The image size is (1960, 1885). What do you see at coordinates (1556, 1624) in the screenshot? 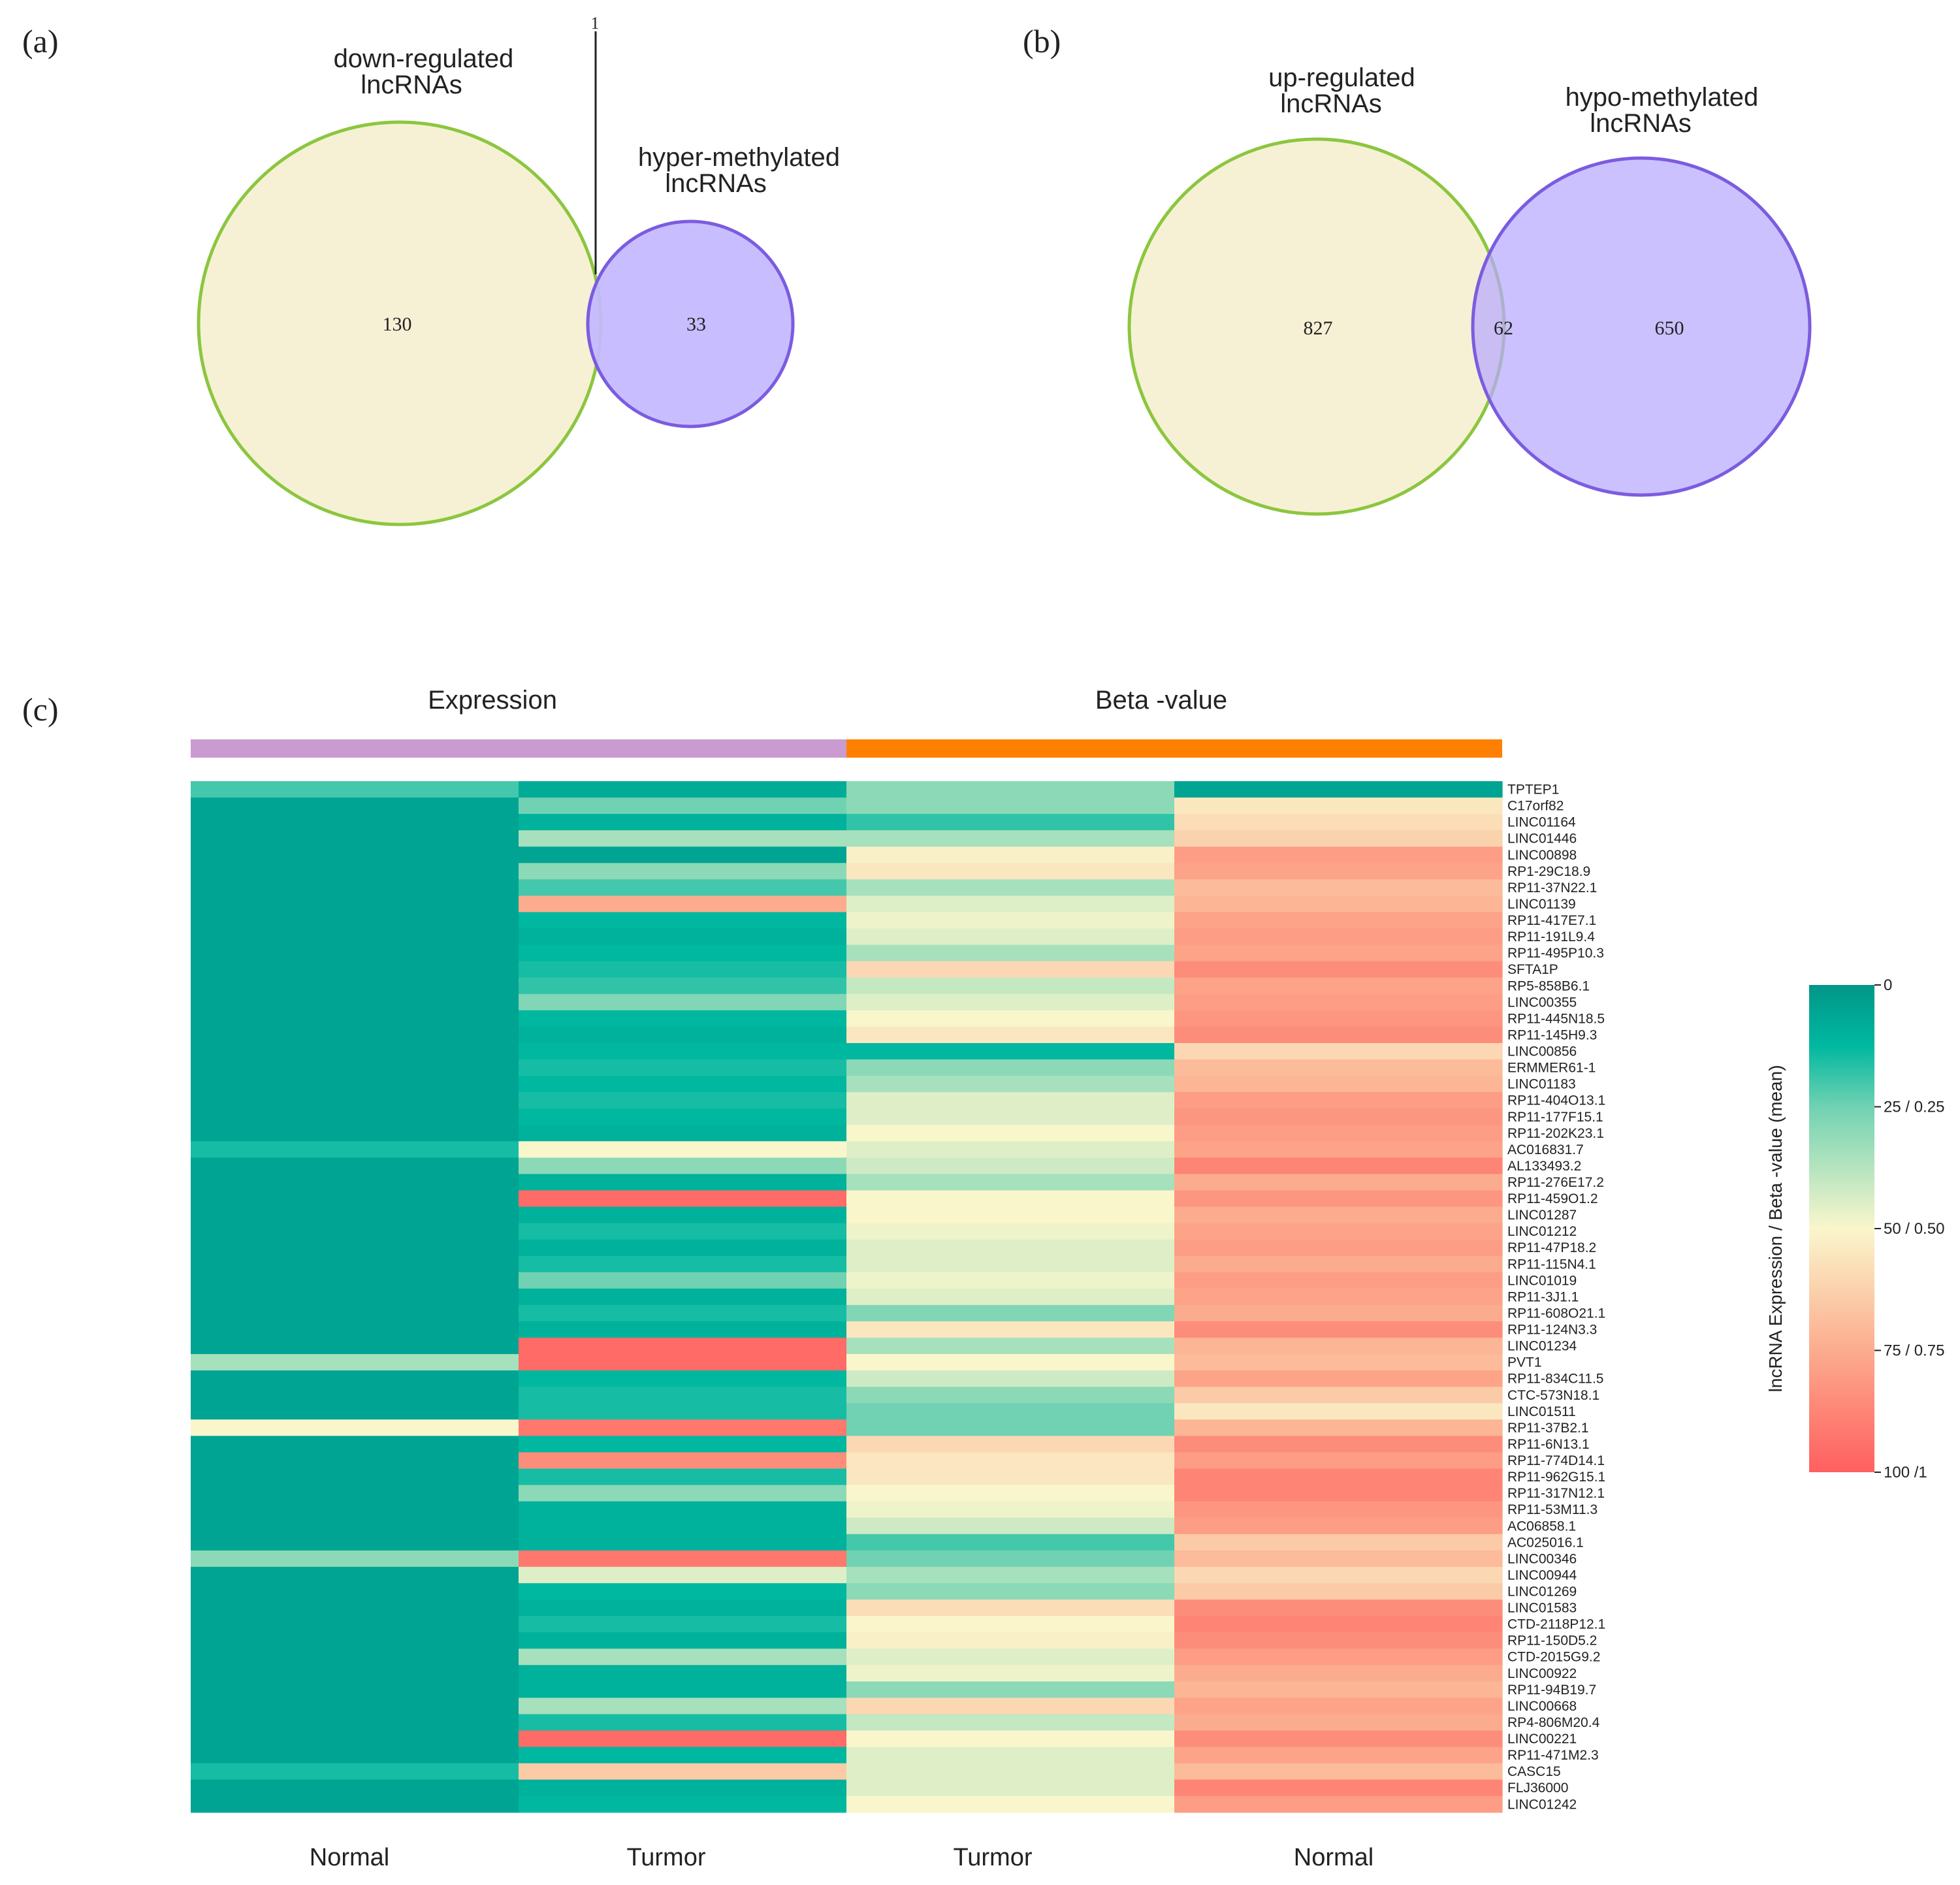
I see `row-label: CTD-2118P12.1` at bounding box center [1556, 1624].